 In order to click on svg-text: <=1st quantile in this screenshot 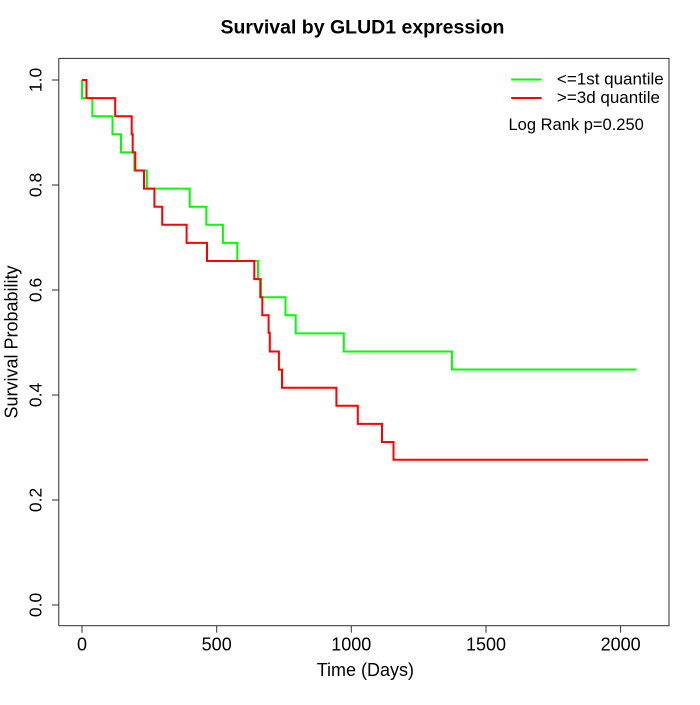, I will do `click(610, 78)`.